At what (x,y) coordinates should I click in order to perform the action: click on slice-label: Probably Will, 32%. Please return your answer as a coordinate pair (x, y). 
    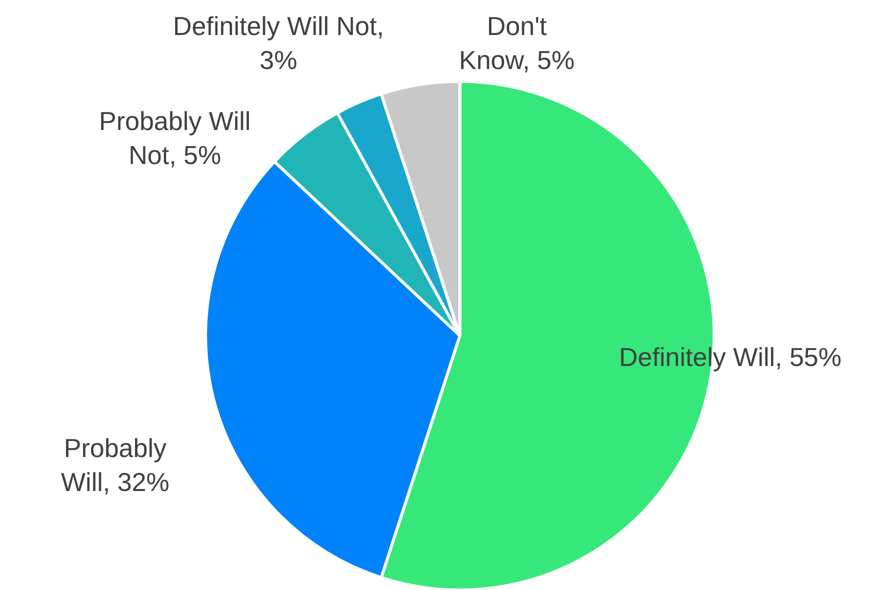
    Looking at the image, I should click on (115, 465).